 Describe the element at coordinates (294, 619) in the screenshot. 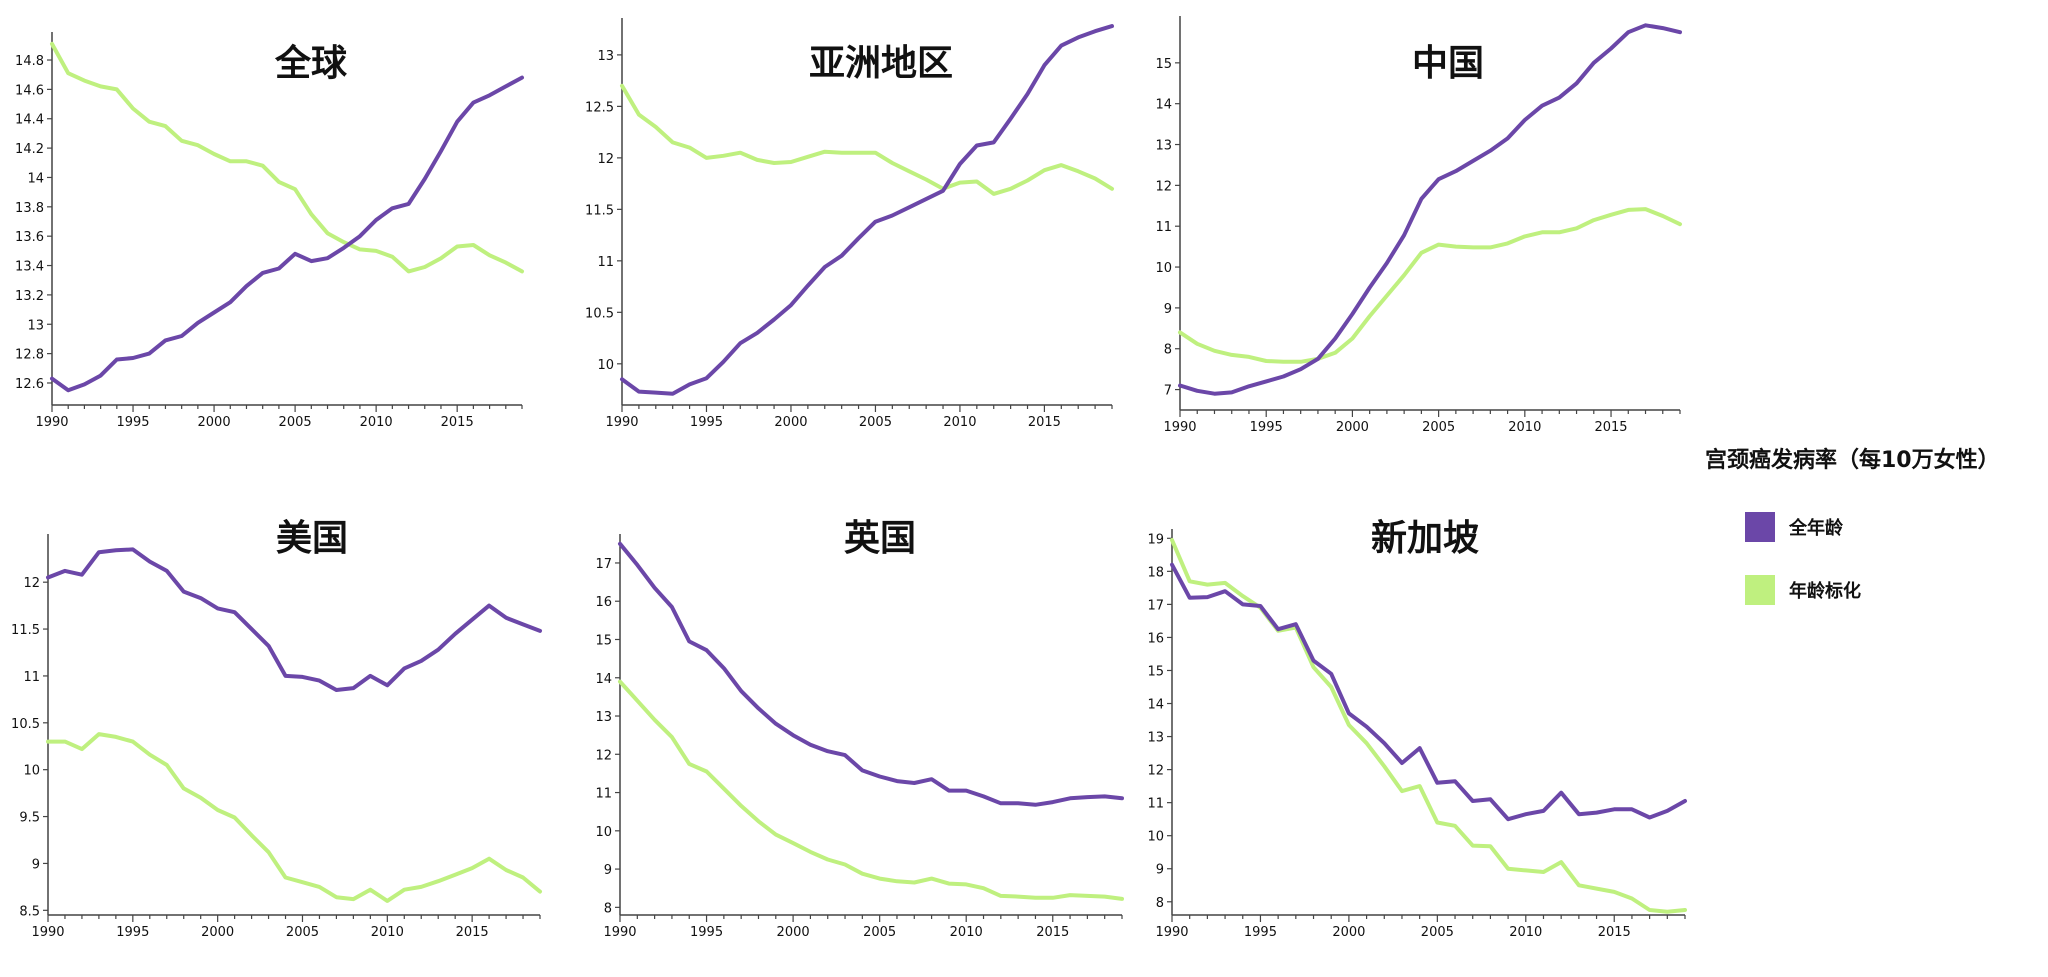

I see `series-line-all-ages-usa` at that location.